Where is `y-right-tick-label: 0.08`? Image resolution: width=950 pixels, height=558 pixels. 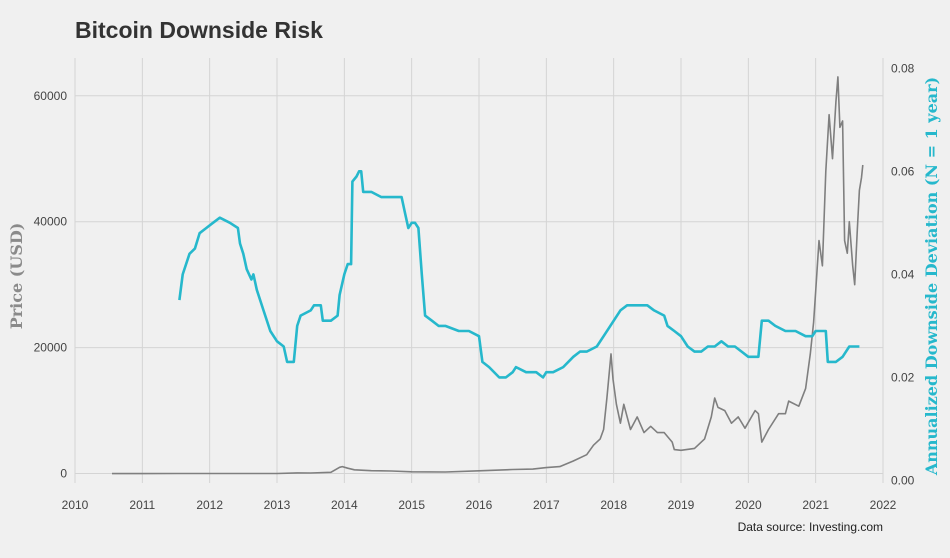 y-right-tick-label: 0.08 is located at coordinates (903, 68).